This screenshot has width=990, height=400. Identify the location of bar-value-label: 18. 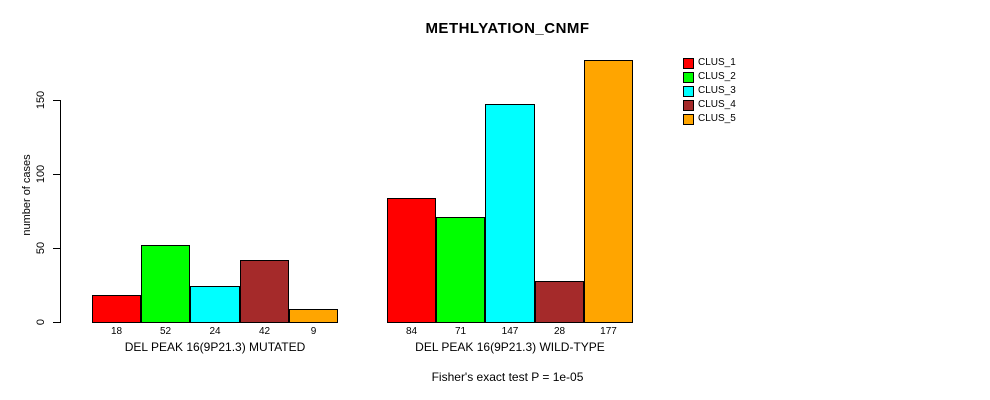
(116, 331).